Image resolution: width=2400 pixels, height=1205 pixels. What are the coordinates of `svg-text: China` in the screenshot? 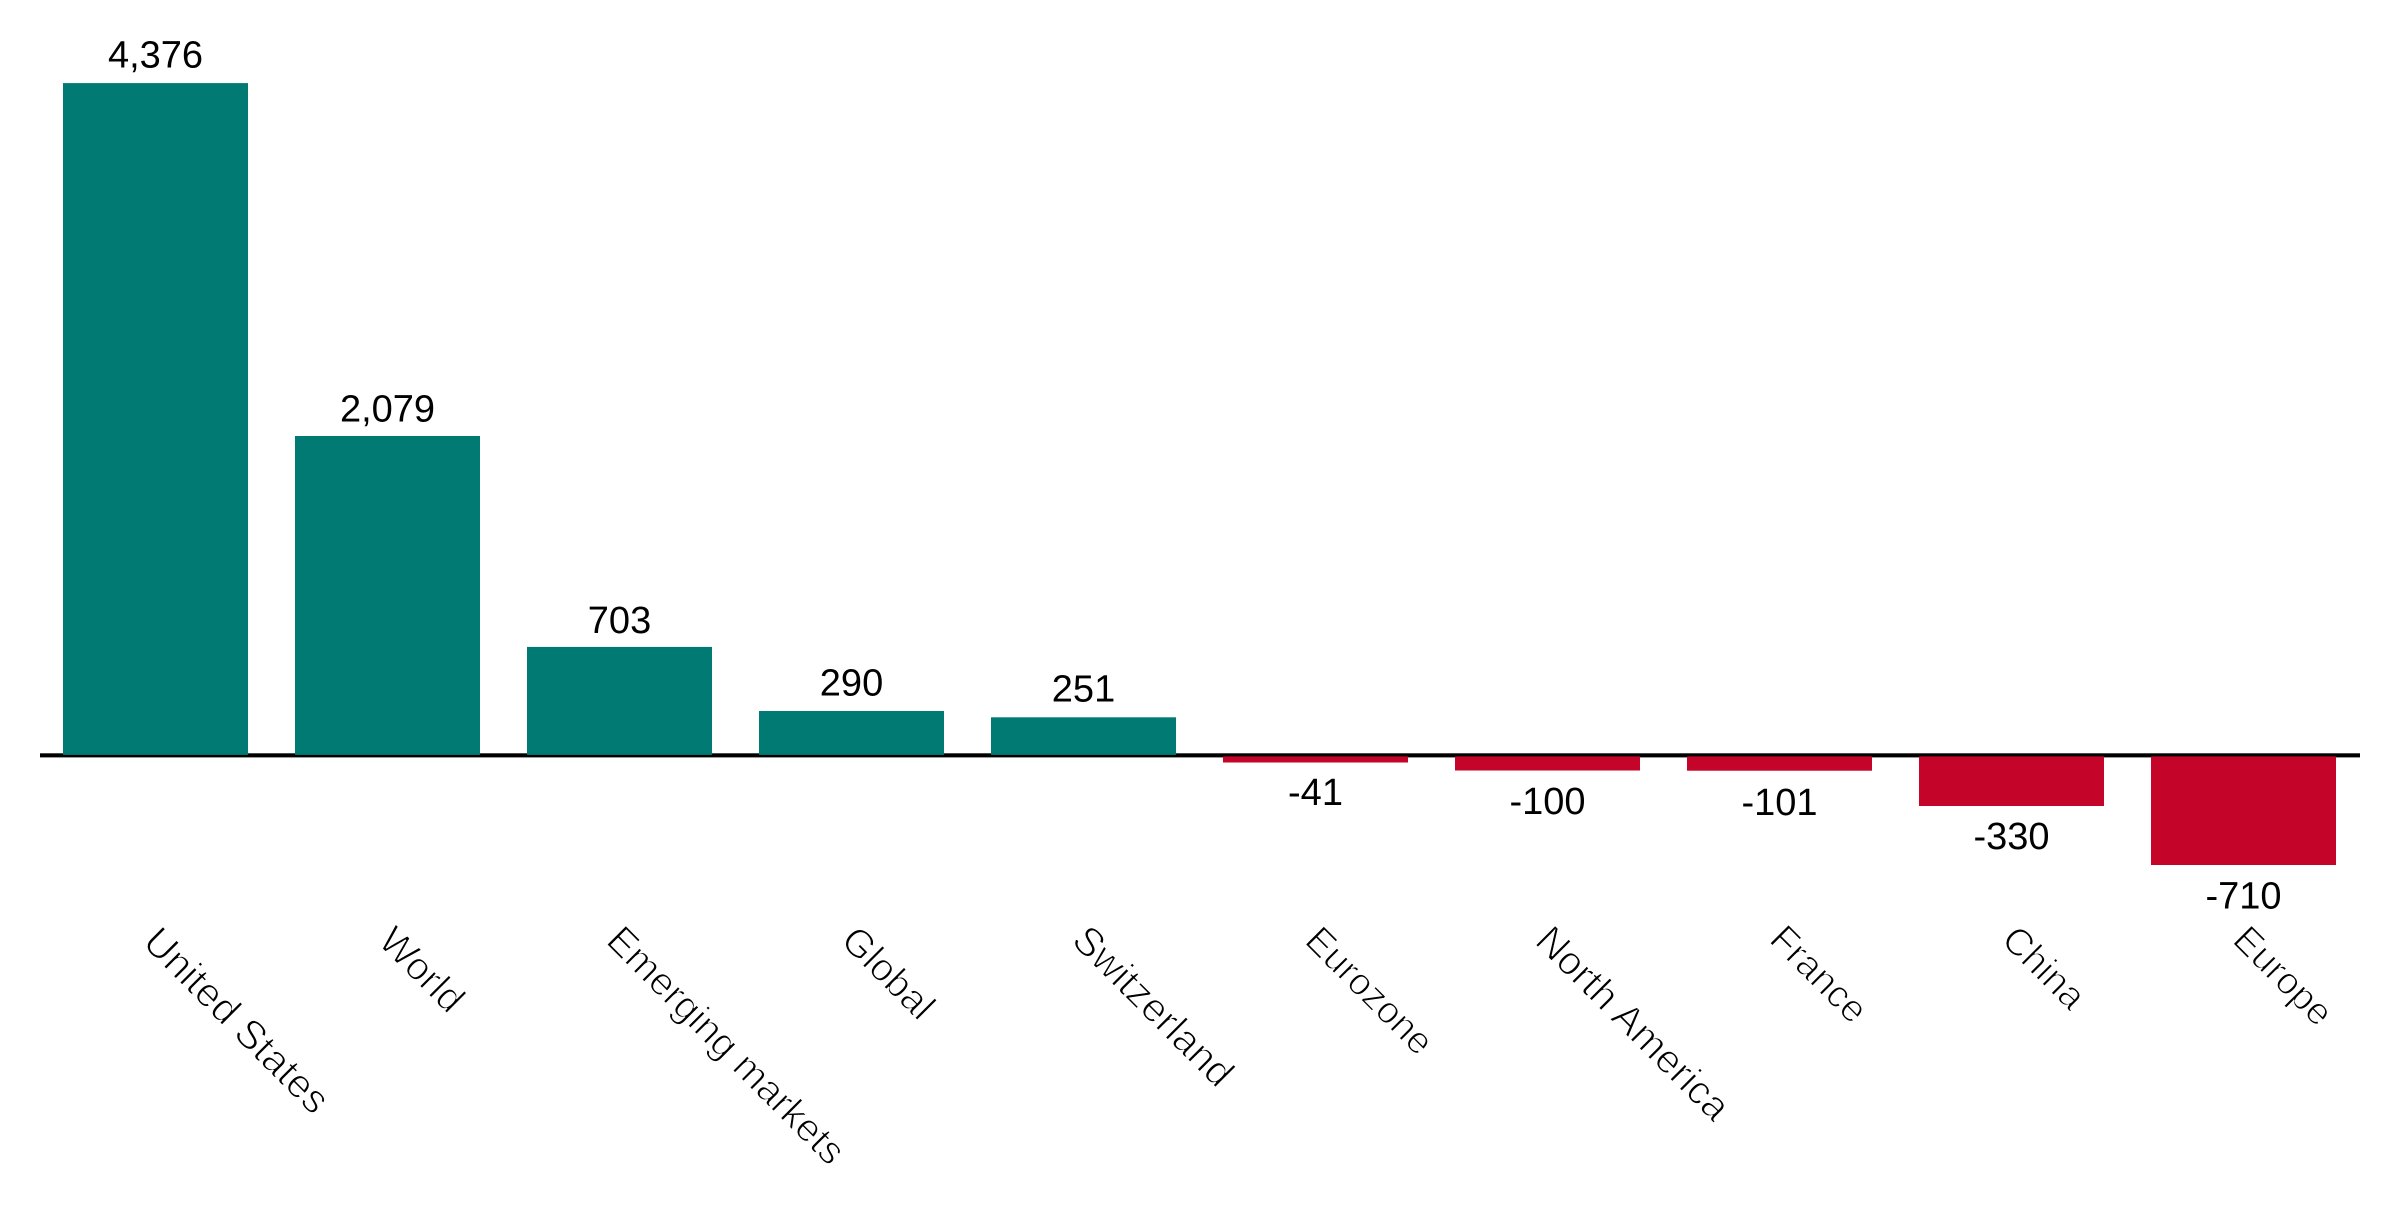 It's located at (2043, 967).